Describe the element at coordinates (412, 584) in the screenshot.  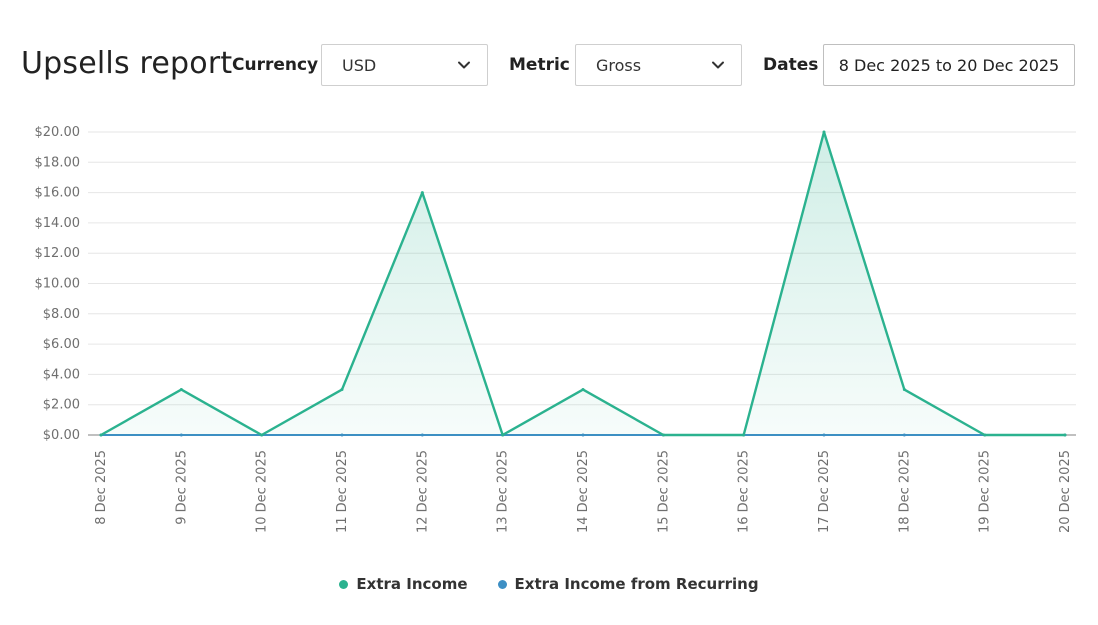
I see `legend-label: Extra Income` at that location.